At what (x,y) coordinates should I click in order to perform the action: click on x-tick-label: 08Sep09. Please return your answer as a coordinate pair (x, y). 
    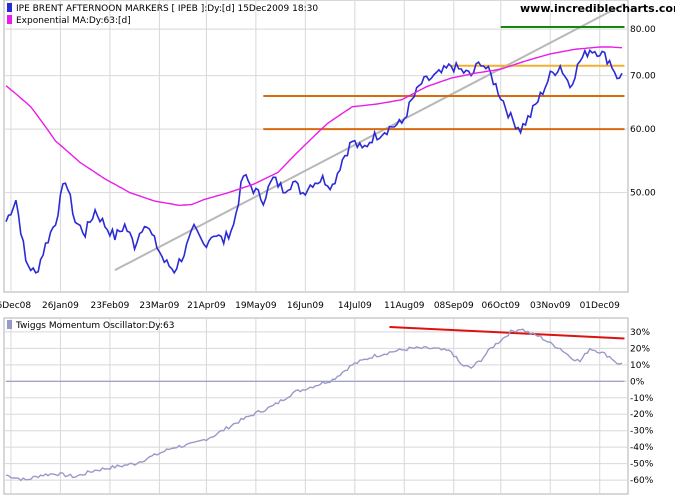
    Looking at the image, I should click on (454, 306).